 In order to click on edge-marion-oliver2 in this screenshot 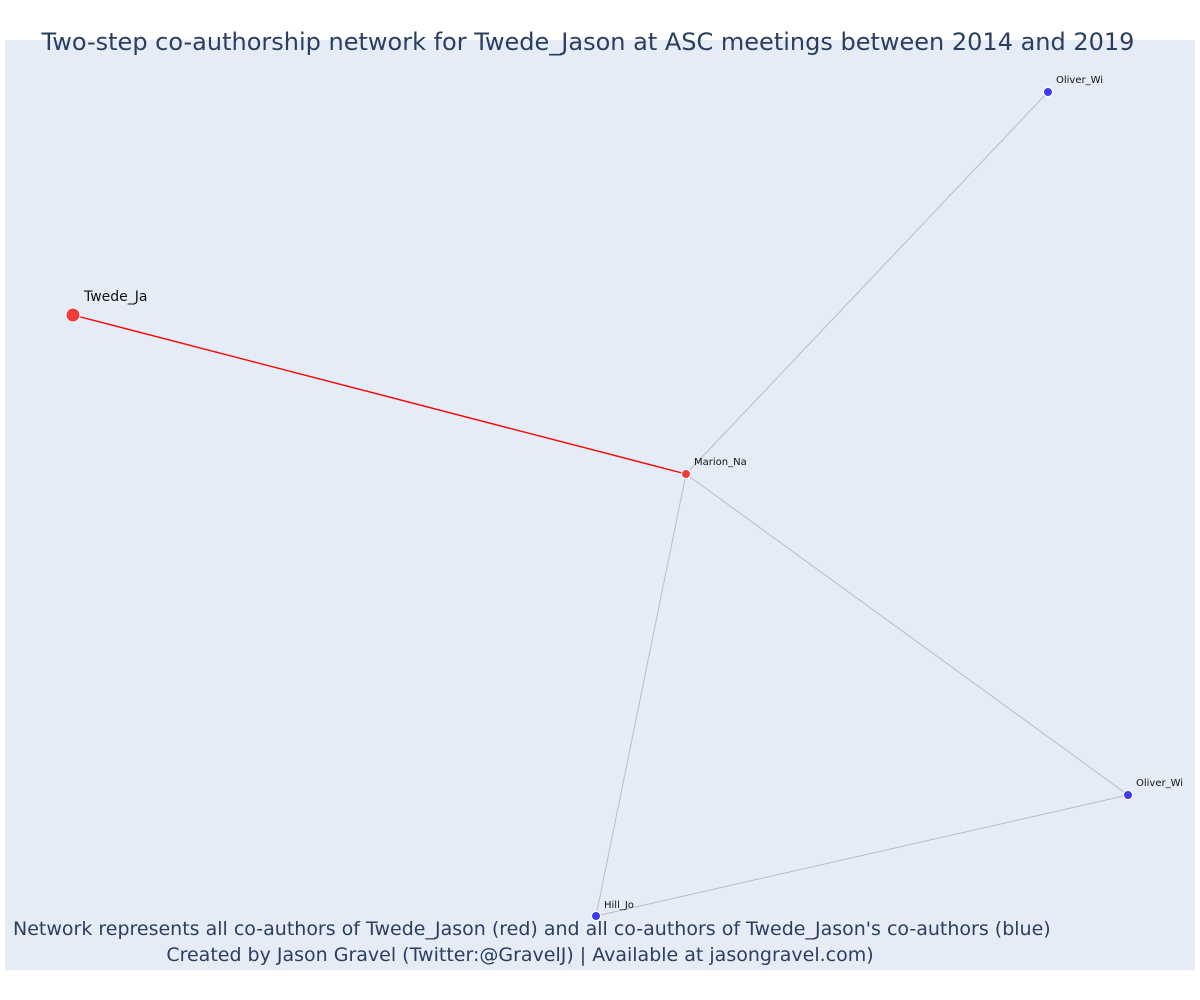, I will do `click(907, 634)`.